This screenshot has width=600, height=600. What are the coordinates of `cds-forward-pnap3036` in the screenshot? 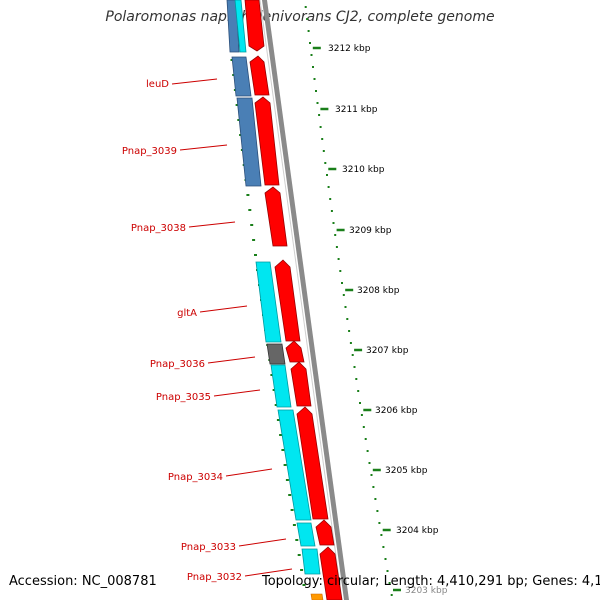 It's located at (295, 351).